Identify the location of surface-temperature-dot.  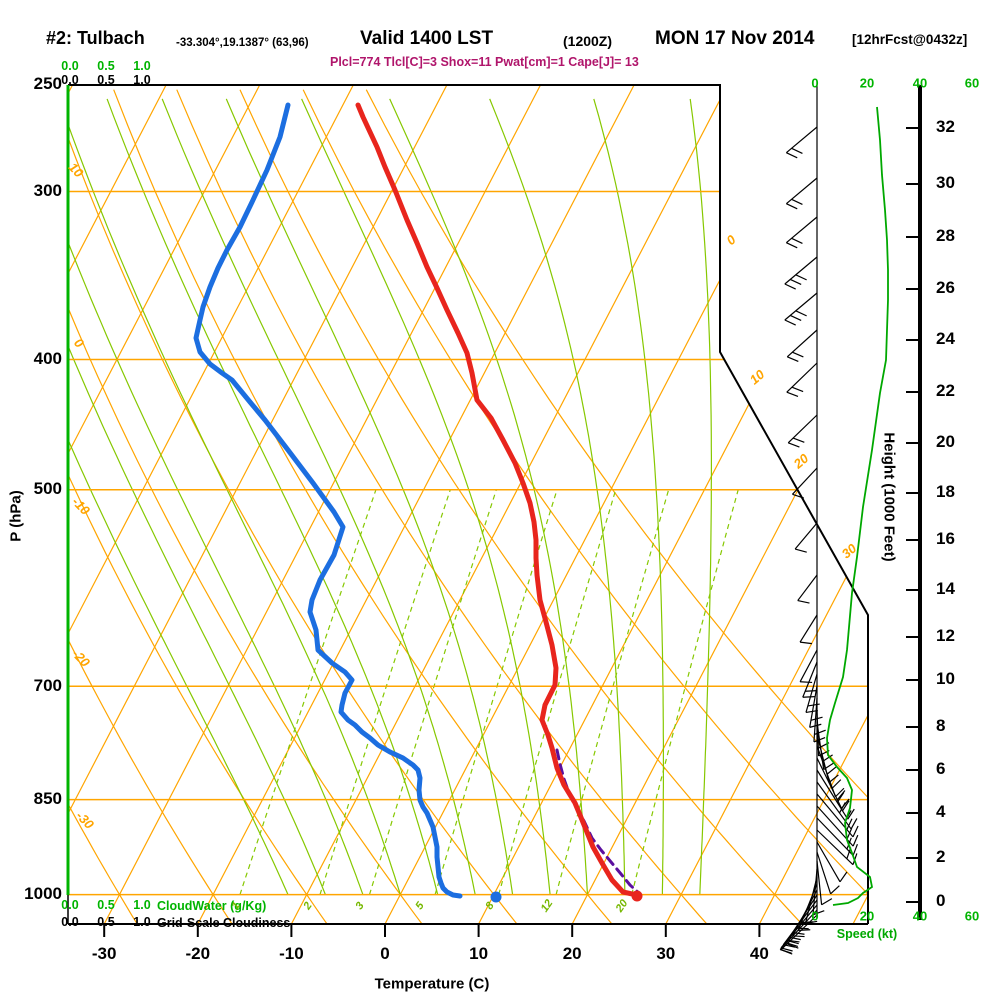
(637, 896).